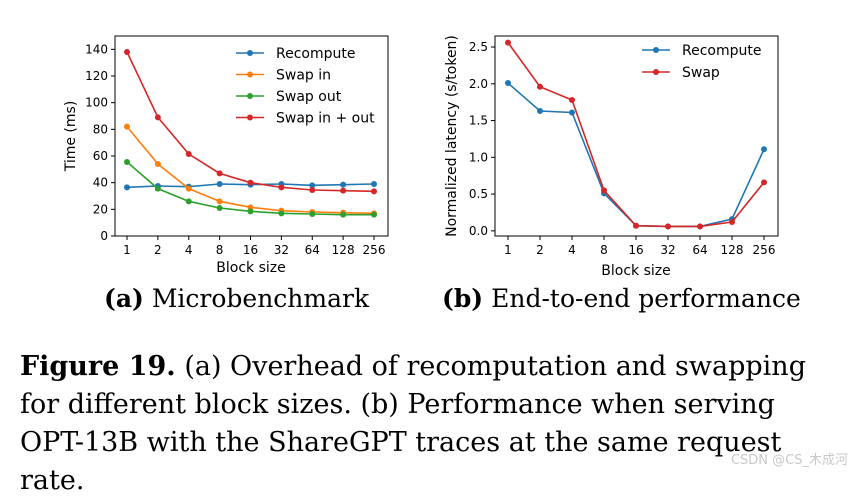 This screenshot has height=500, width=860. What do you see at coordinates (478, 121) in the screenshot?
I see `y-tick-label: 1.5` at bounding box center [478, 121].